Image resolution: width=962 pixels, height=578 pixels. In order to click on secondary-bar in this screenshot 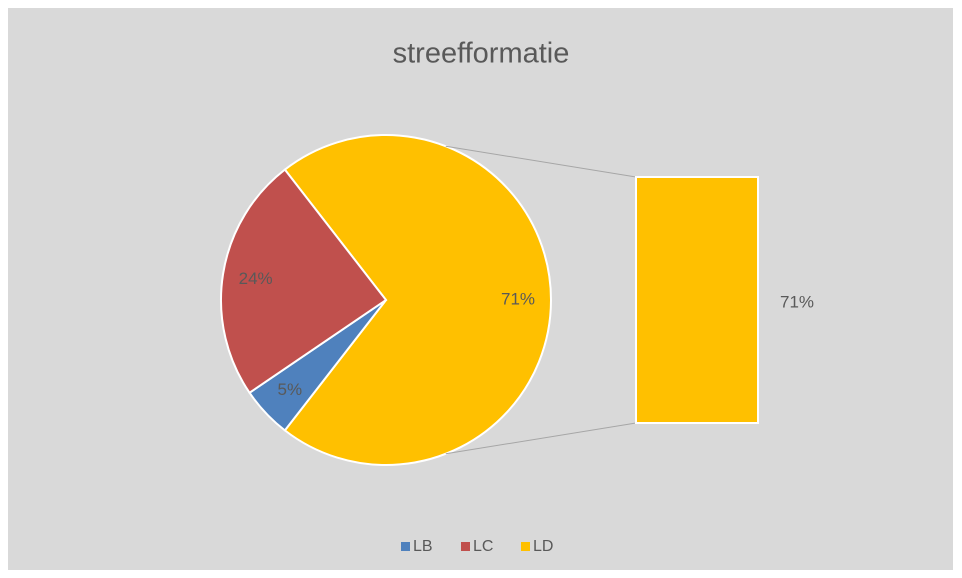, I will do `click(697, 300)`.